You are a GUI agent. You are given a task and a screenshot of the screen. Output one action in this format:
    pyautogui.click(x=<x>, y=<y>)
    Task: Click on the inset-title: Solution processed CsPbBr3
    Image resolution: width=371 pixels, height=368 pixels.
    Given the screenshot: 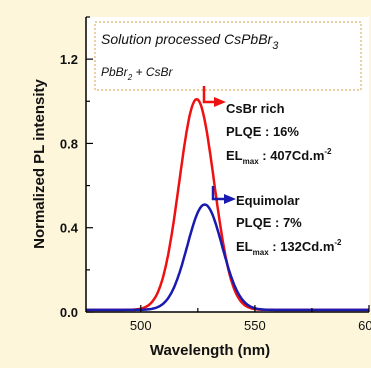 What is the action you would take?
    pyautogui.click(x=190, y=41)
    